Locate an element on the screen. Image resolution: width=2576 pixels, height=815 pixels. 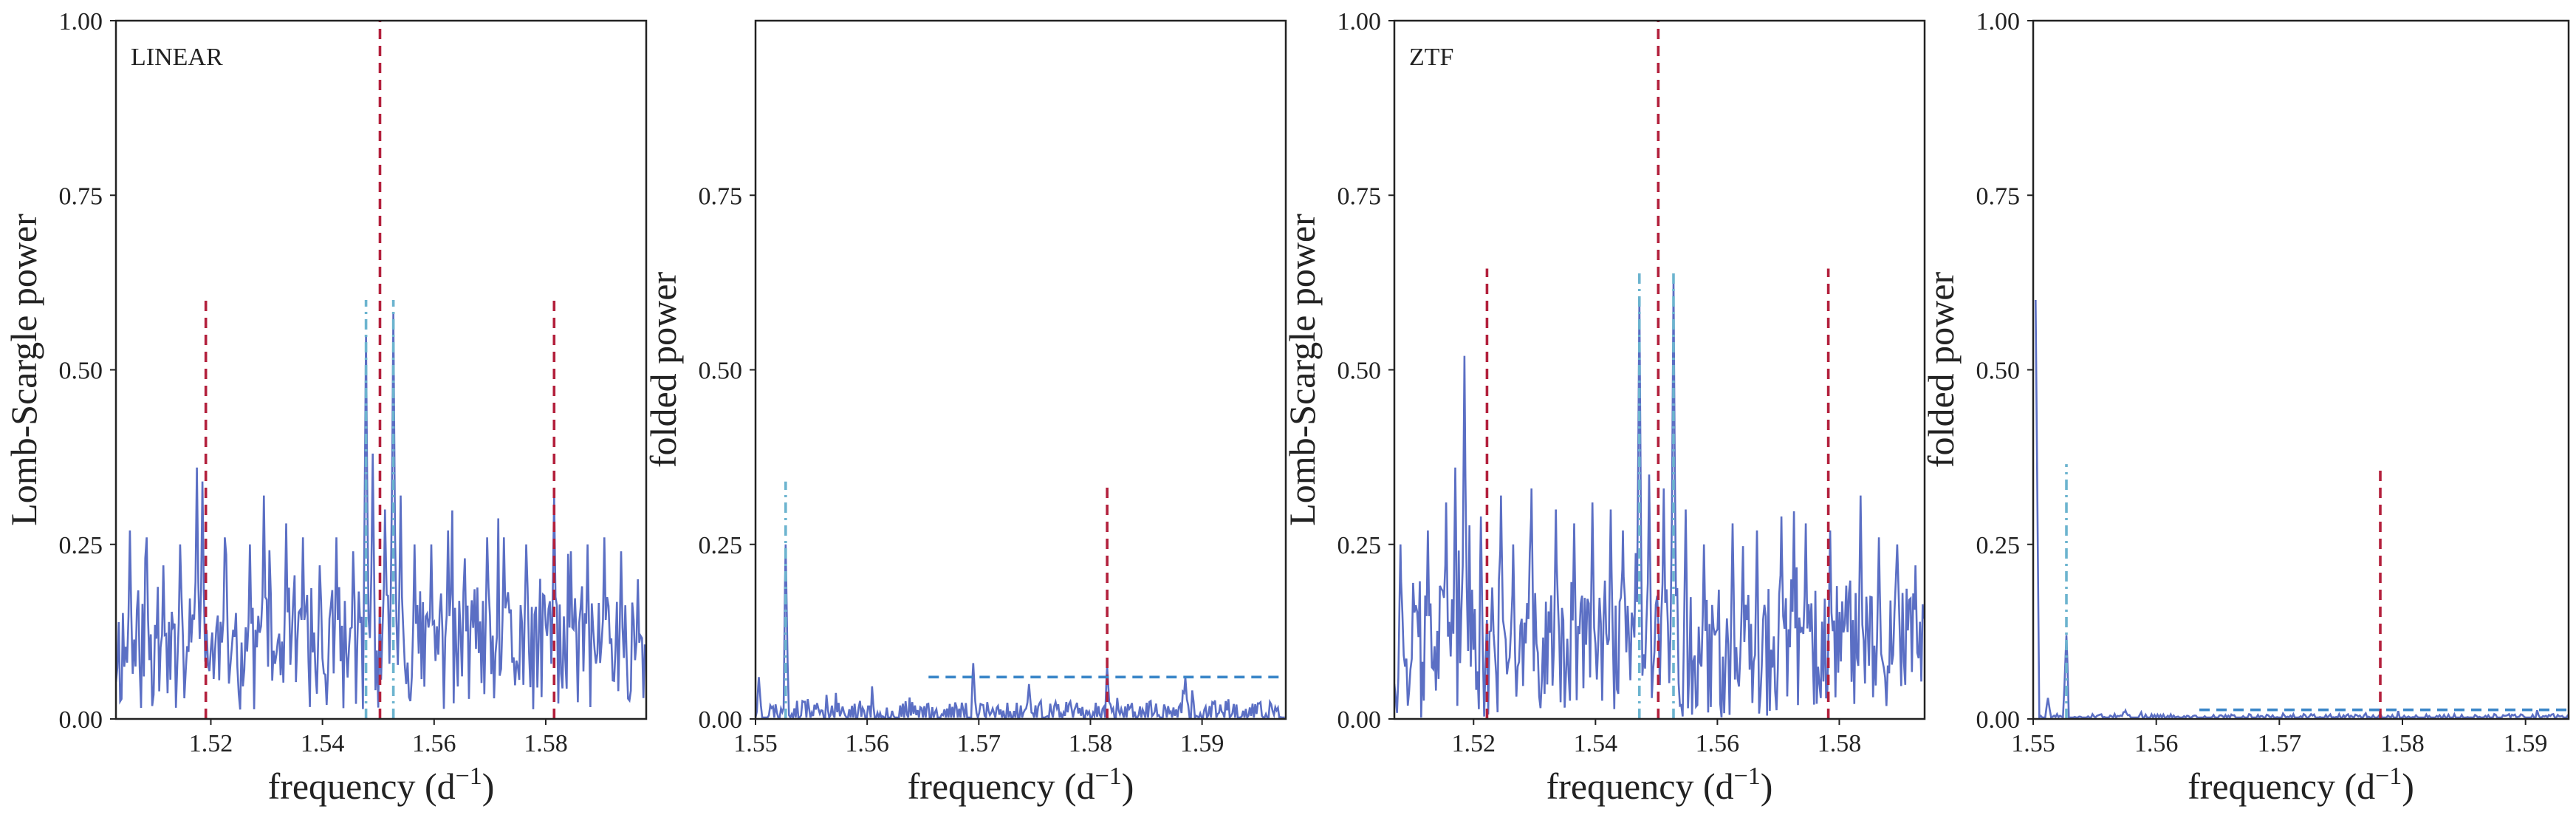
panel-label: ZTF is located at coordinates (1431, 57).